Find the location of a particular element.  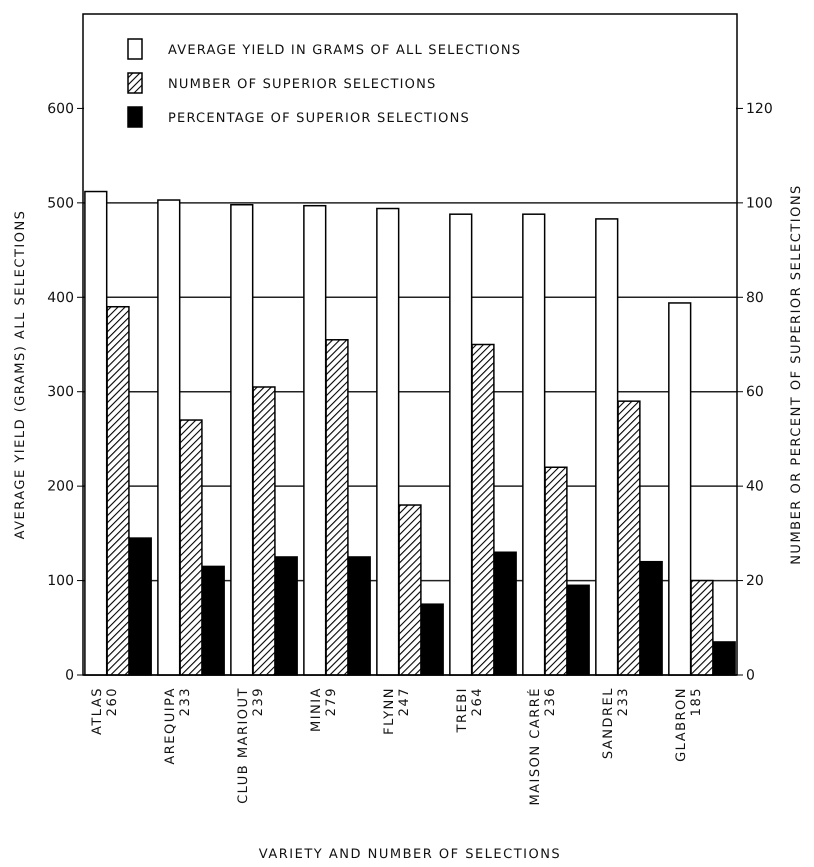

y-tick-label: 200 is located at coordinates (60, 486).